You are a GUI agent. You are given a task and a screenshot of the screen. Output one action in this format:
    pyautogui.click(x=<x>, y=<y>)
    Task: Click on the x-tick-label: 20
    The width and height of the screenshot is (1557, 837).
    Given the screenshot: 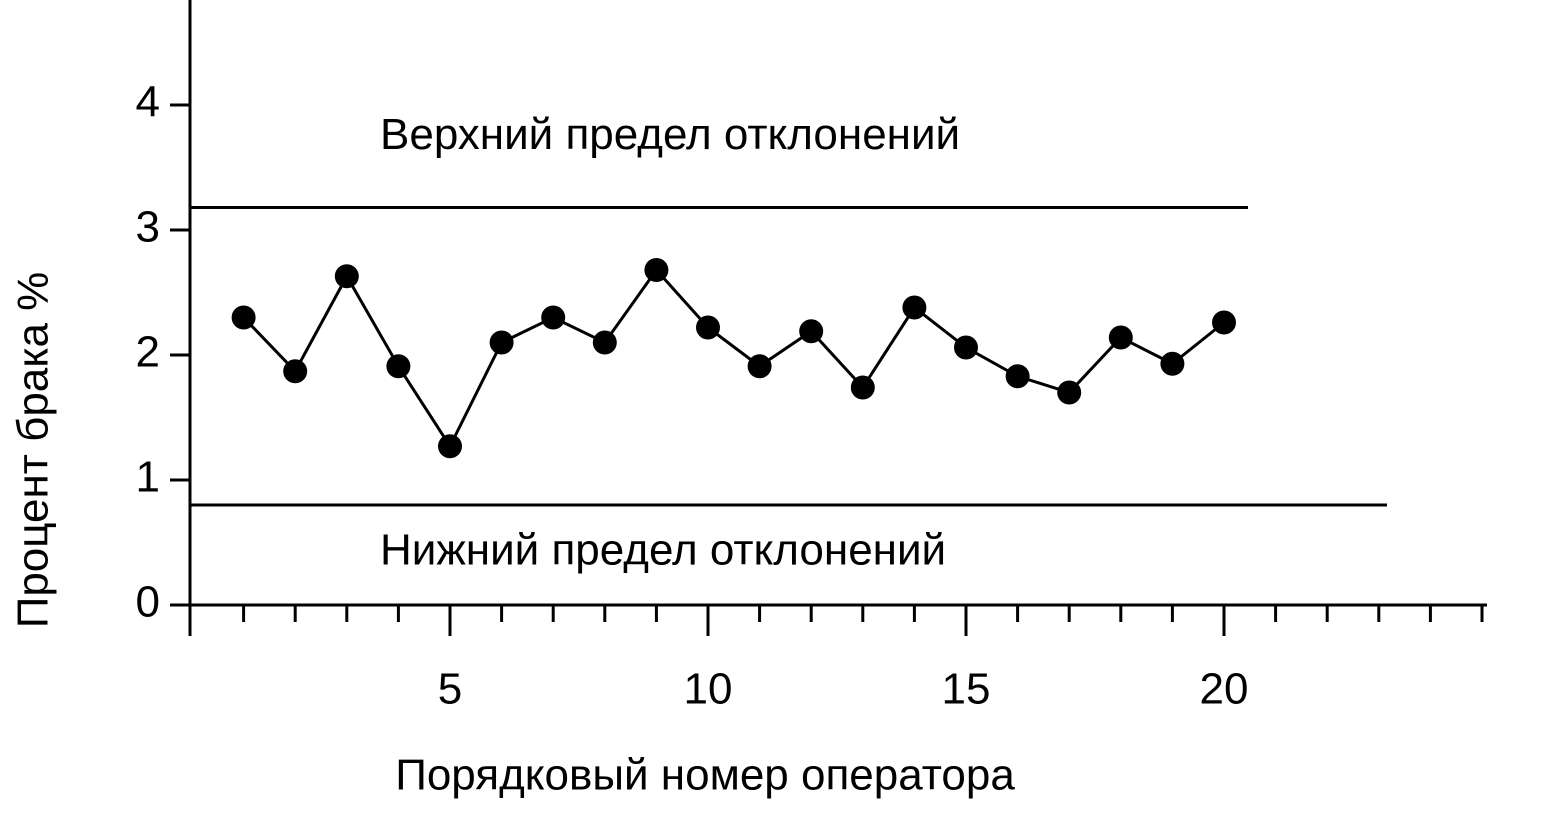 What is the action you would take?
    pyautogui.click(x=1224, y=689)
    